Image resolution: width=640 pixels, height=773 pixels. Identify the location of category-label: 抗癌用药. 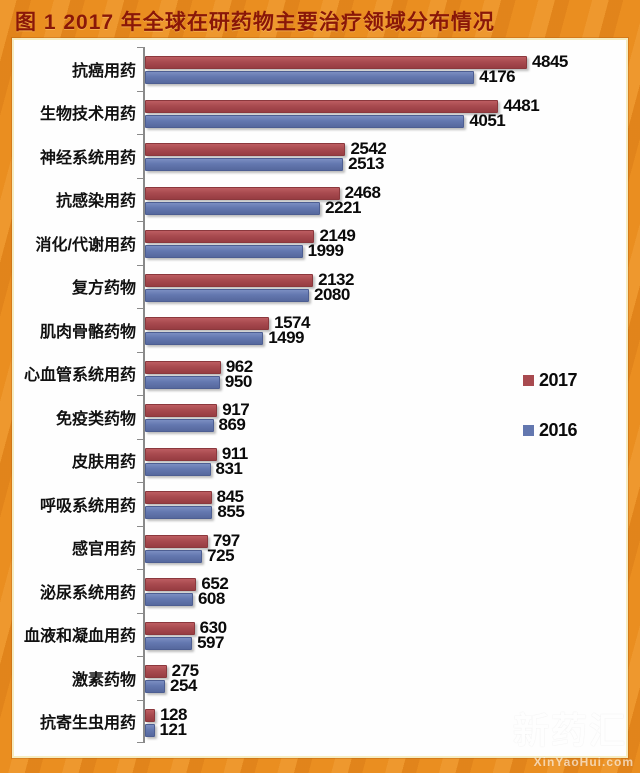
(103, 71).